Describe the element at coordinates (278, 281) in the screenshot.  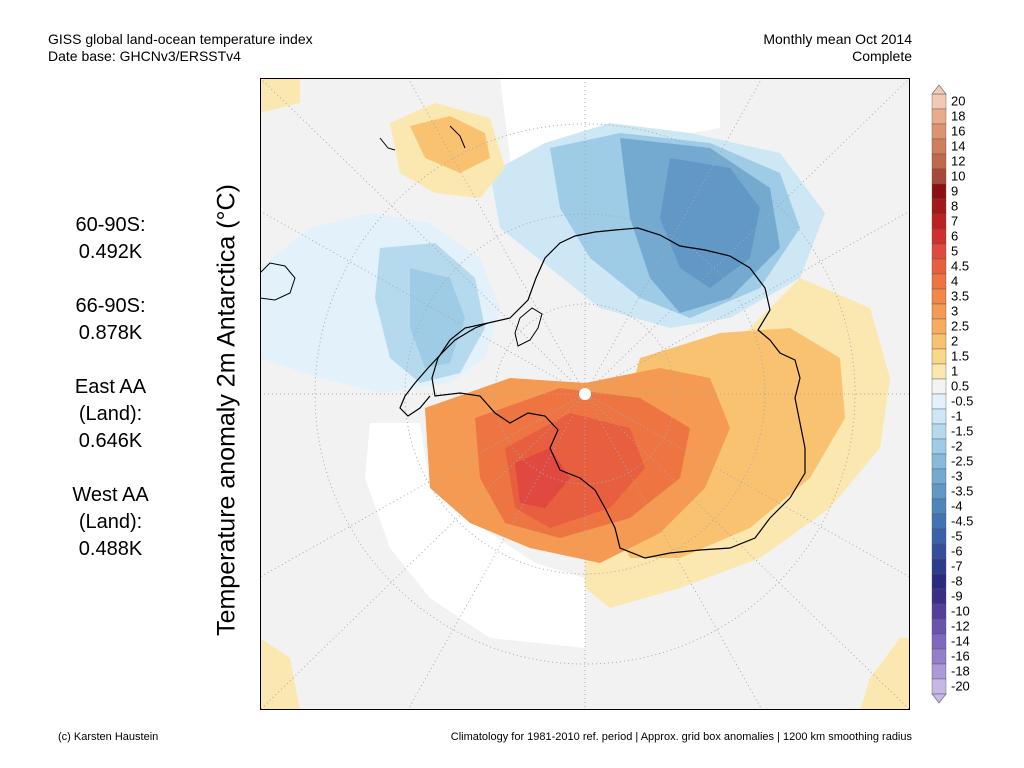
I see `south-america-coast` at that location.